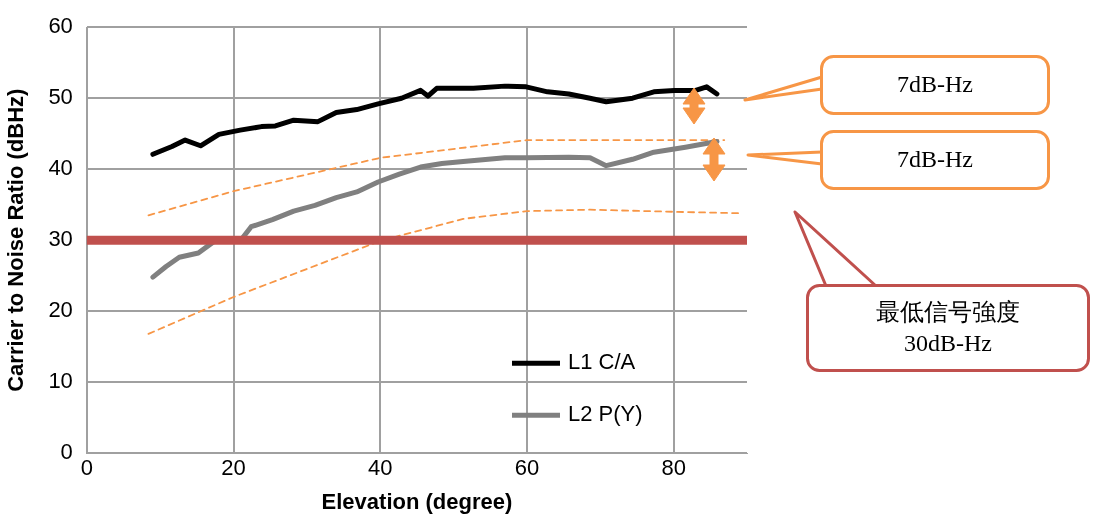  Describe the element at coordinates (948, 328) in the screenshot. I see `text: 最低信号強度 30dB-Hz` at that location.